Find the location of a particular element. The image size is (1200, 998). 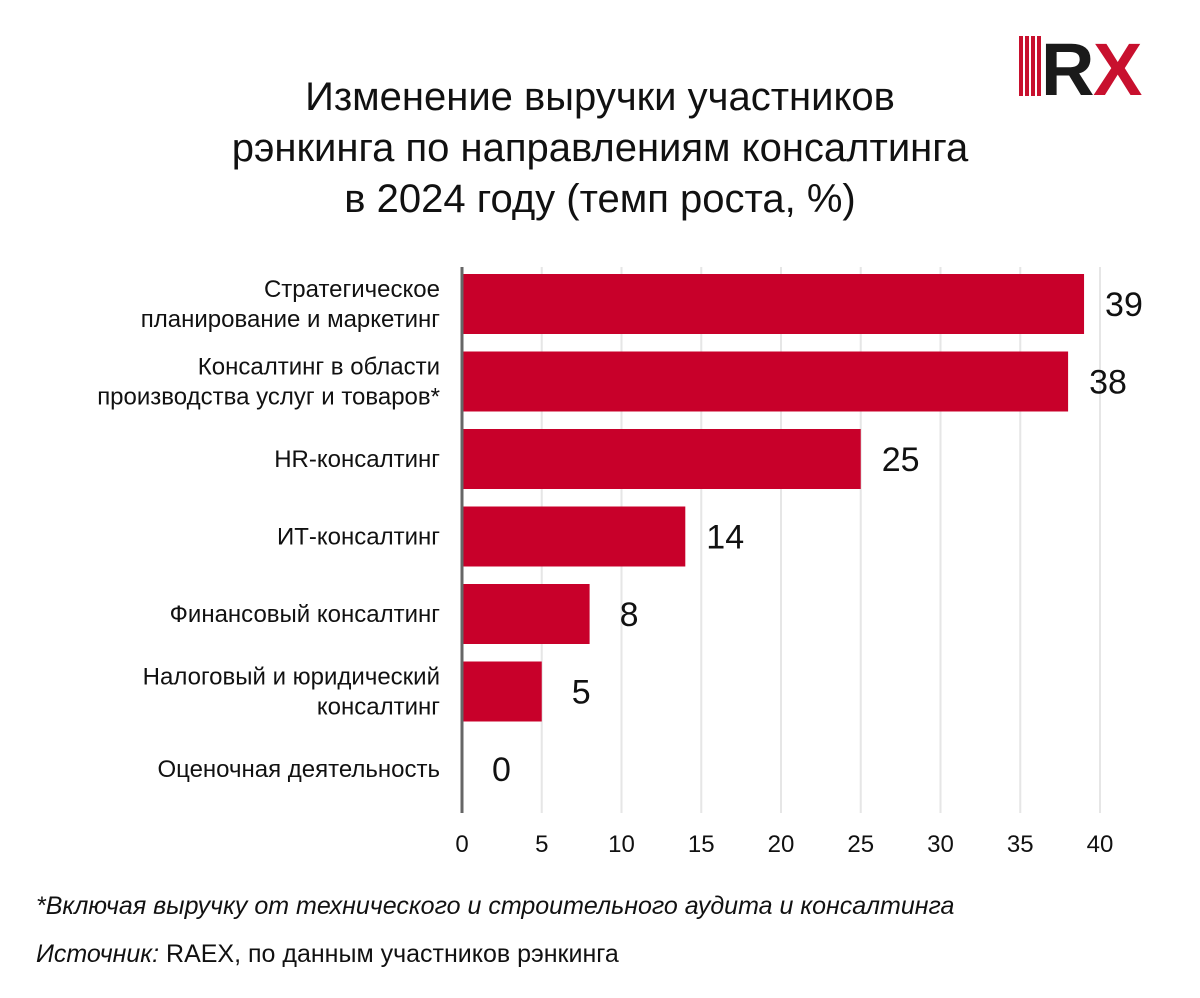

chart-title-line-2: рэнкинга по направлениям консалтинга is located at coordinates (600, 148).